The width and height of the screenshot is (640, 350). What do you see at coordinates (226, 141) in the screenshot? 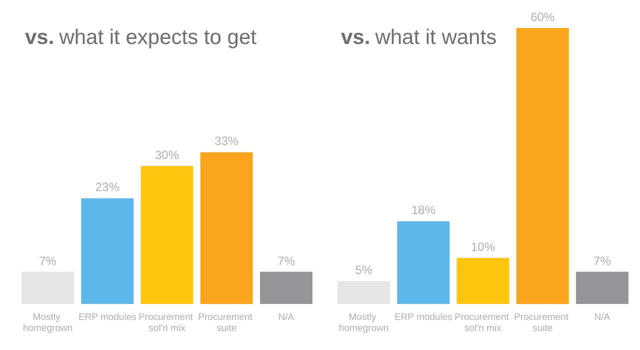
I see `data-label: 33%` at bounding box center [226, 141].